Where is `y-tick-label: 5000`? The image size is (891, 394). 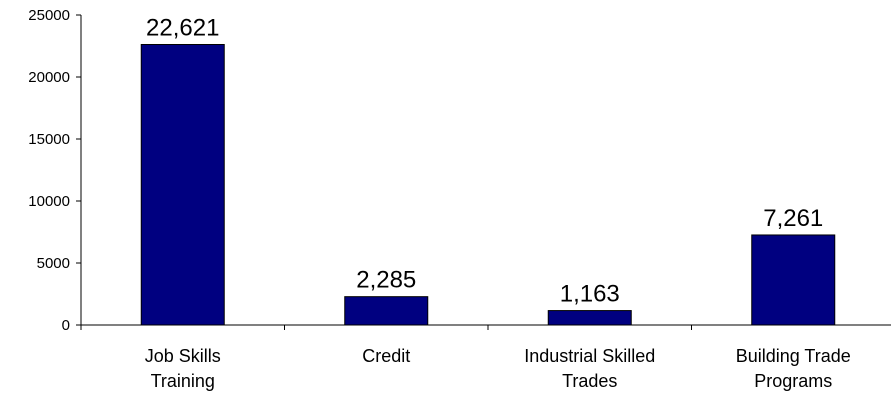 y-tick-label: 5000 is located at coordinates (53, 263).